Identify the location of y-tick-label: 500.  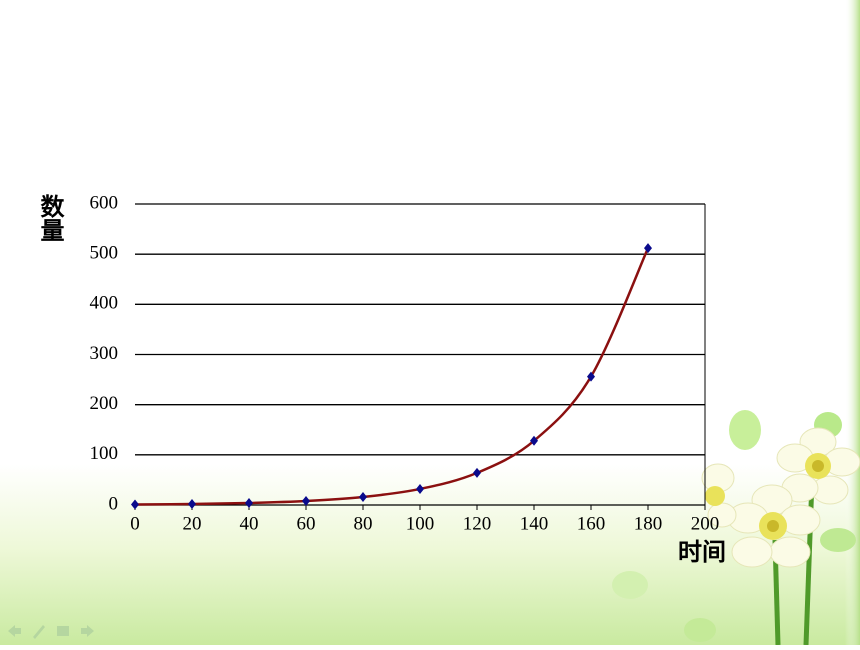
(104, 253).